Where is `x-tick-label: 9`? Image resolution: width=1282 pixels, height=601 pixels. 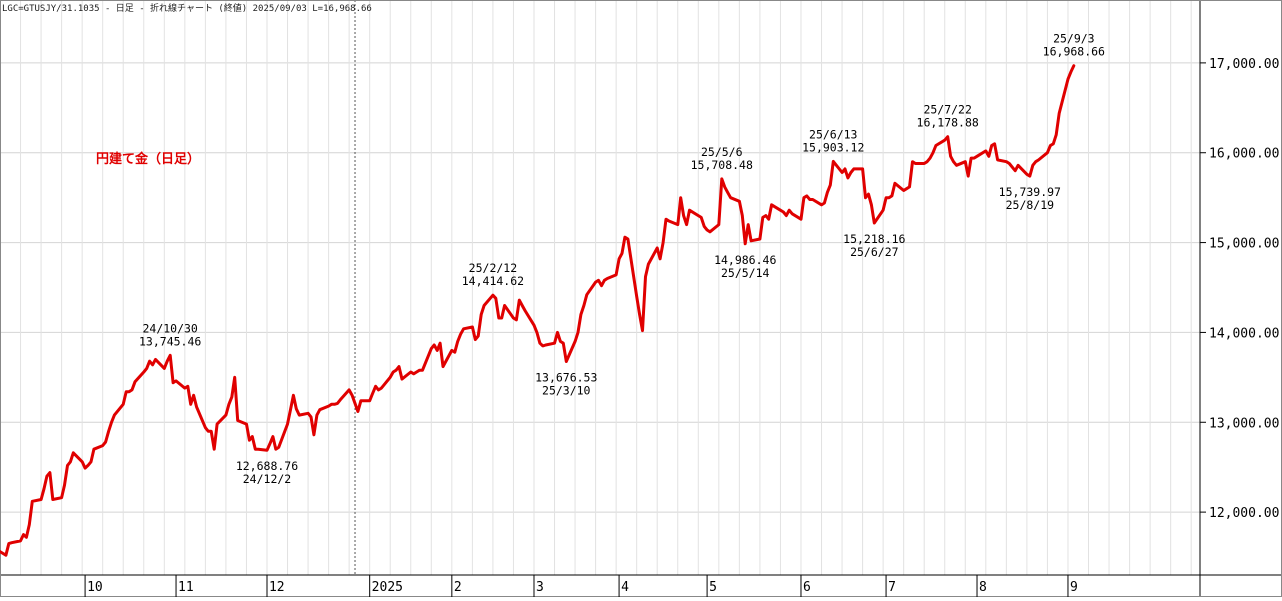
x-tick-label: 9 is located at coordinates (1074, 587).